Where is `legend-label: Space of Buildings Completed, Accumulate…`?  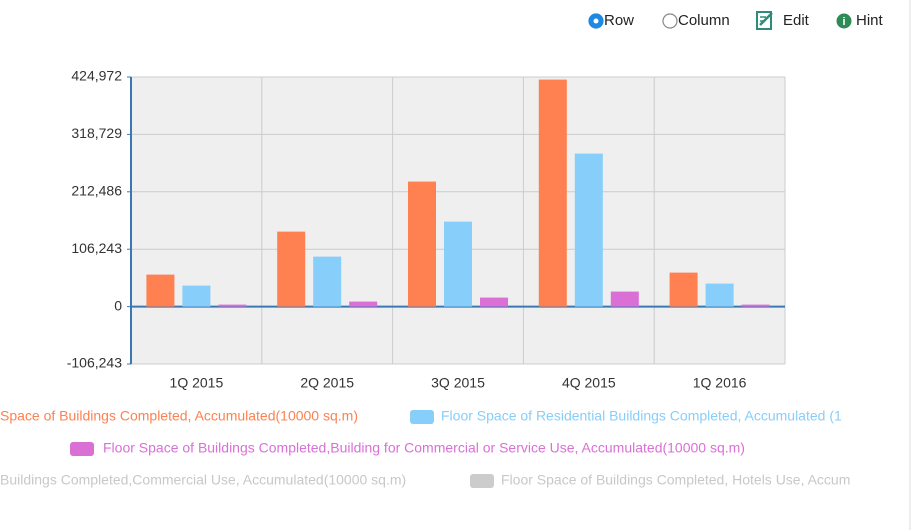 legend-label: Space of Buildings Completed, Accumulate… is located at coordinates (179, 416).